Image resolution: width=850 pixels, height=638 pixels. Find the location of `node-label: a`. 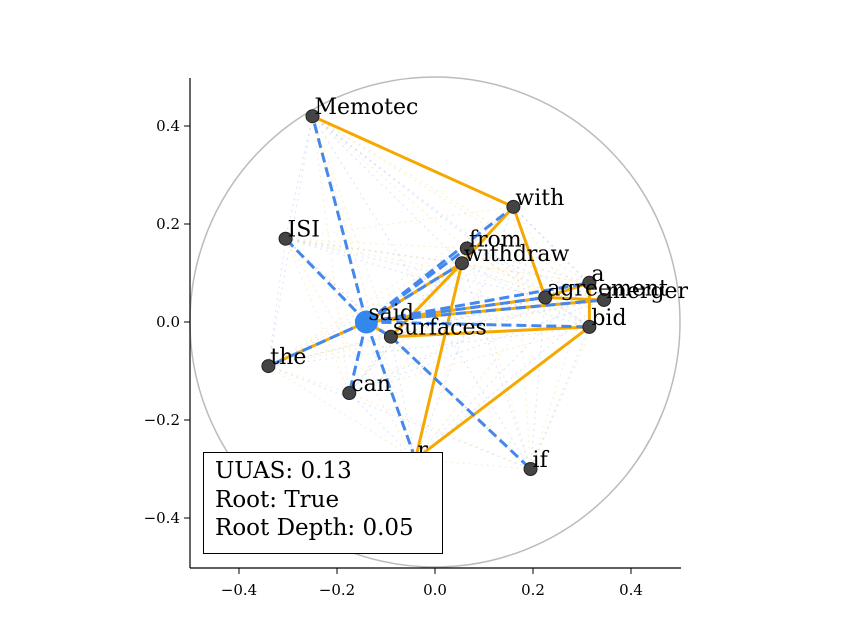

node-label: a is located at coordinates (597, 274).